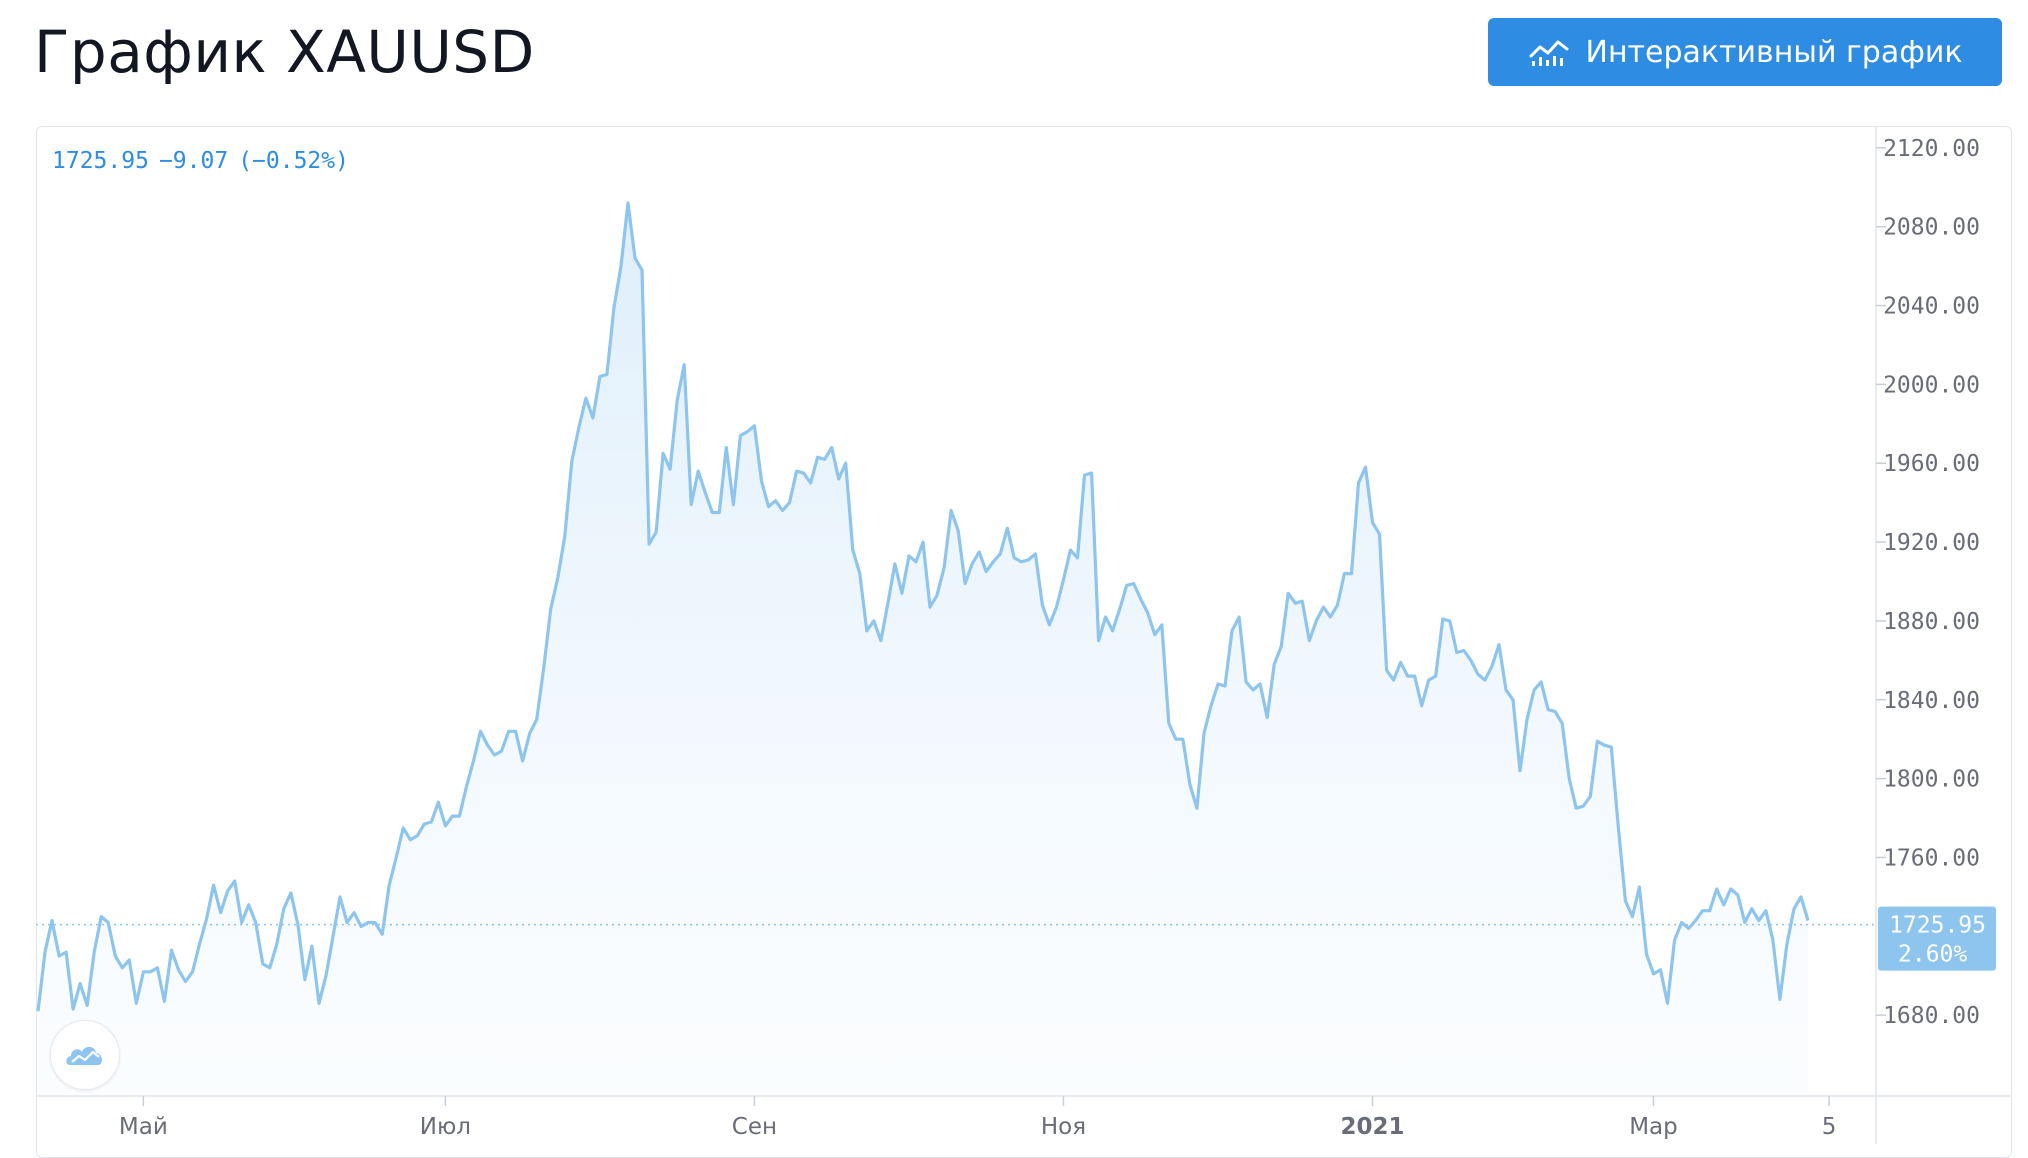 This screenshot has width=2028, height=1158. Describe the element at coordinates (284, 52) in the screenshot. I see `page-title: График XAUUSD` at that location.